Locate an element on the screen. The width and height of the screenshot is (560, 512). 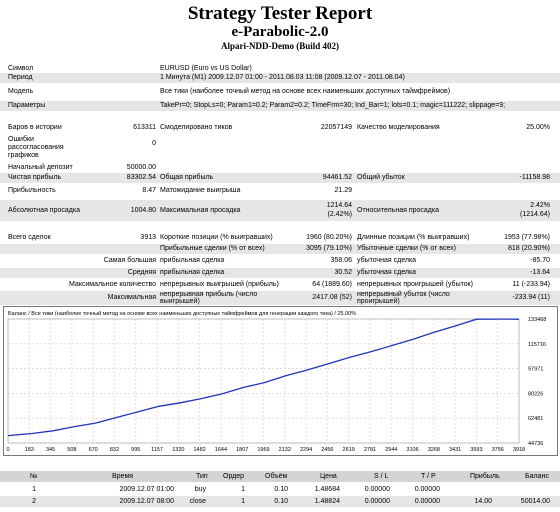
server-name: Alpari-NDD-Demo (Build 402) is located at coordinates (280, 46).